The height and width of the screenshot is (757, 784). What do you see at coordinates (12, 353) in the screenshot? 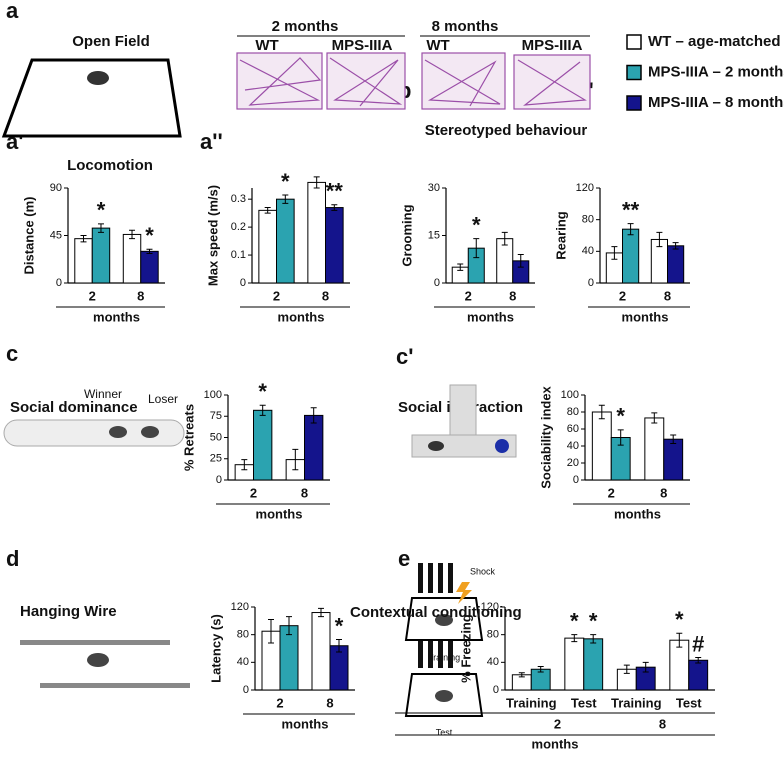
I see `panel-letter: c` at bounding box center [12, 353].